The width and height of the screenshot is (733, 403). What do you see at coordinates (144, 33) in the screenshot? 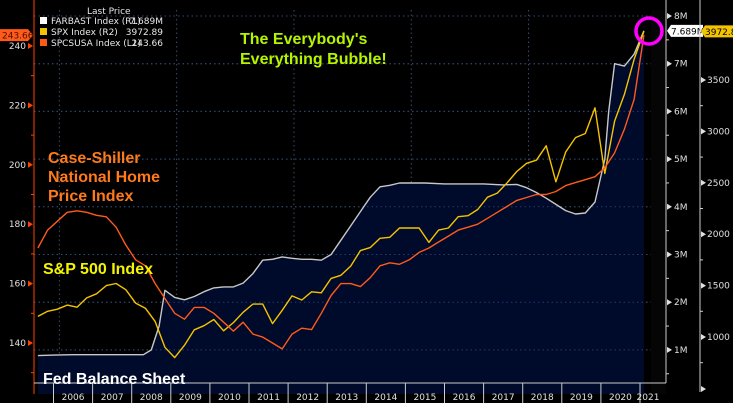
I see `legend-entry-value: 3972.89` at bounding box center [144, 33].